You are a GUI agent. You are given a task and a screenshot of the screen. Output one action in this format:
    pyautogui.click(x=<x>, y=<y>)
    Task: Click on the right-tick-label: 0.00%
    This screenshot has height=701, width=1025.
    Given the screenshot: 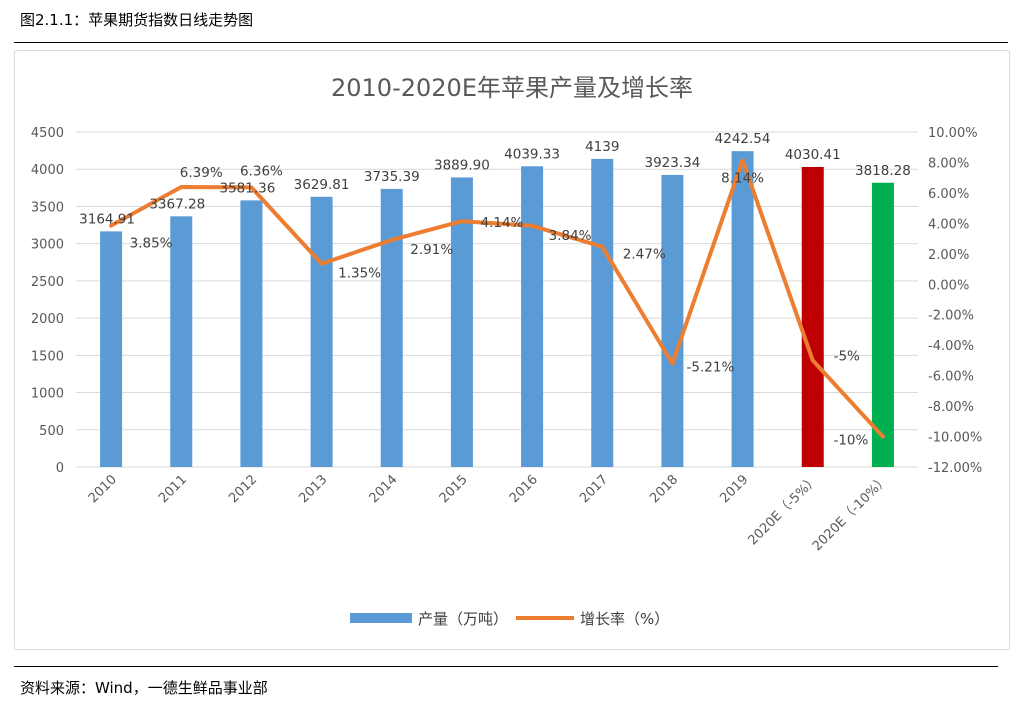 What is the action you would take?
    pyautogui.click(x=948, y=285)
    